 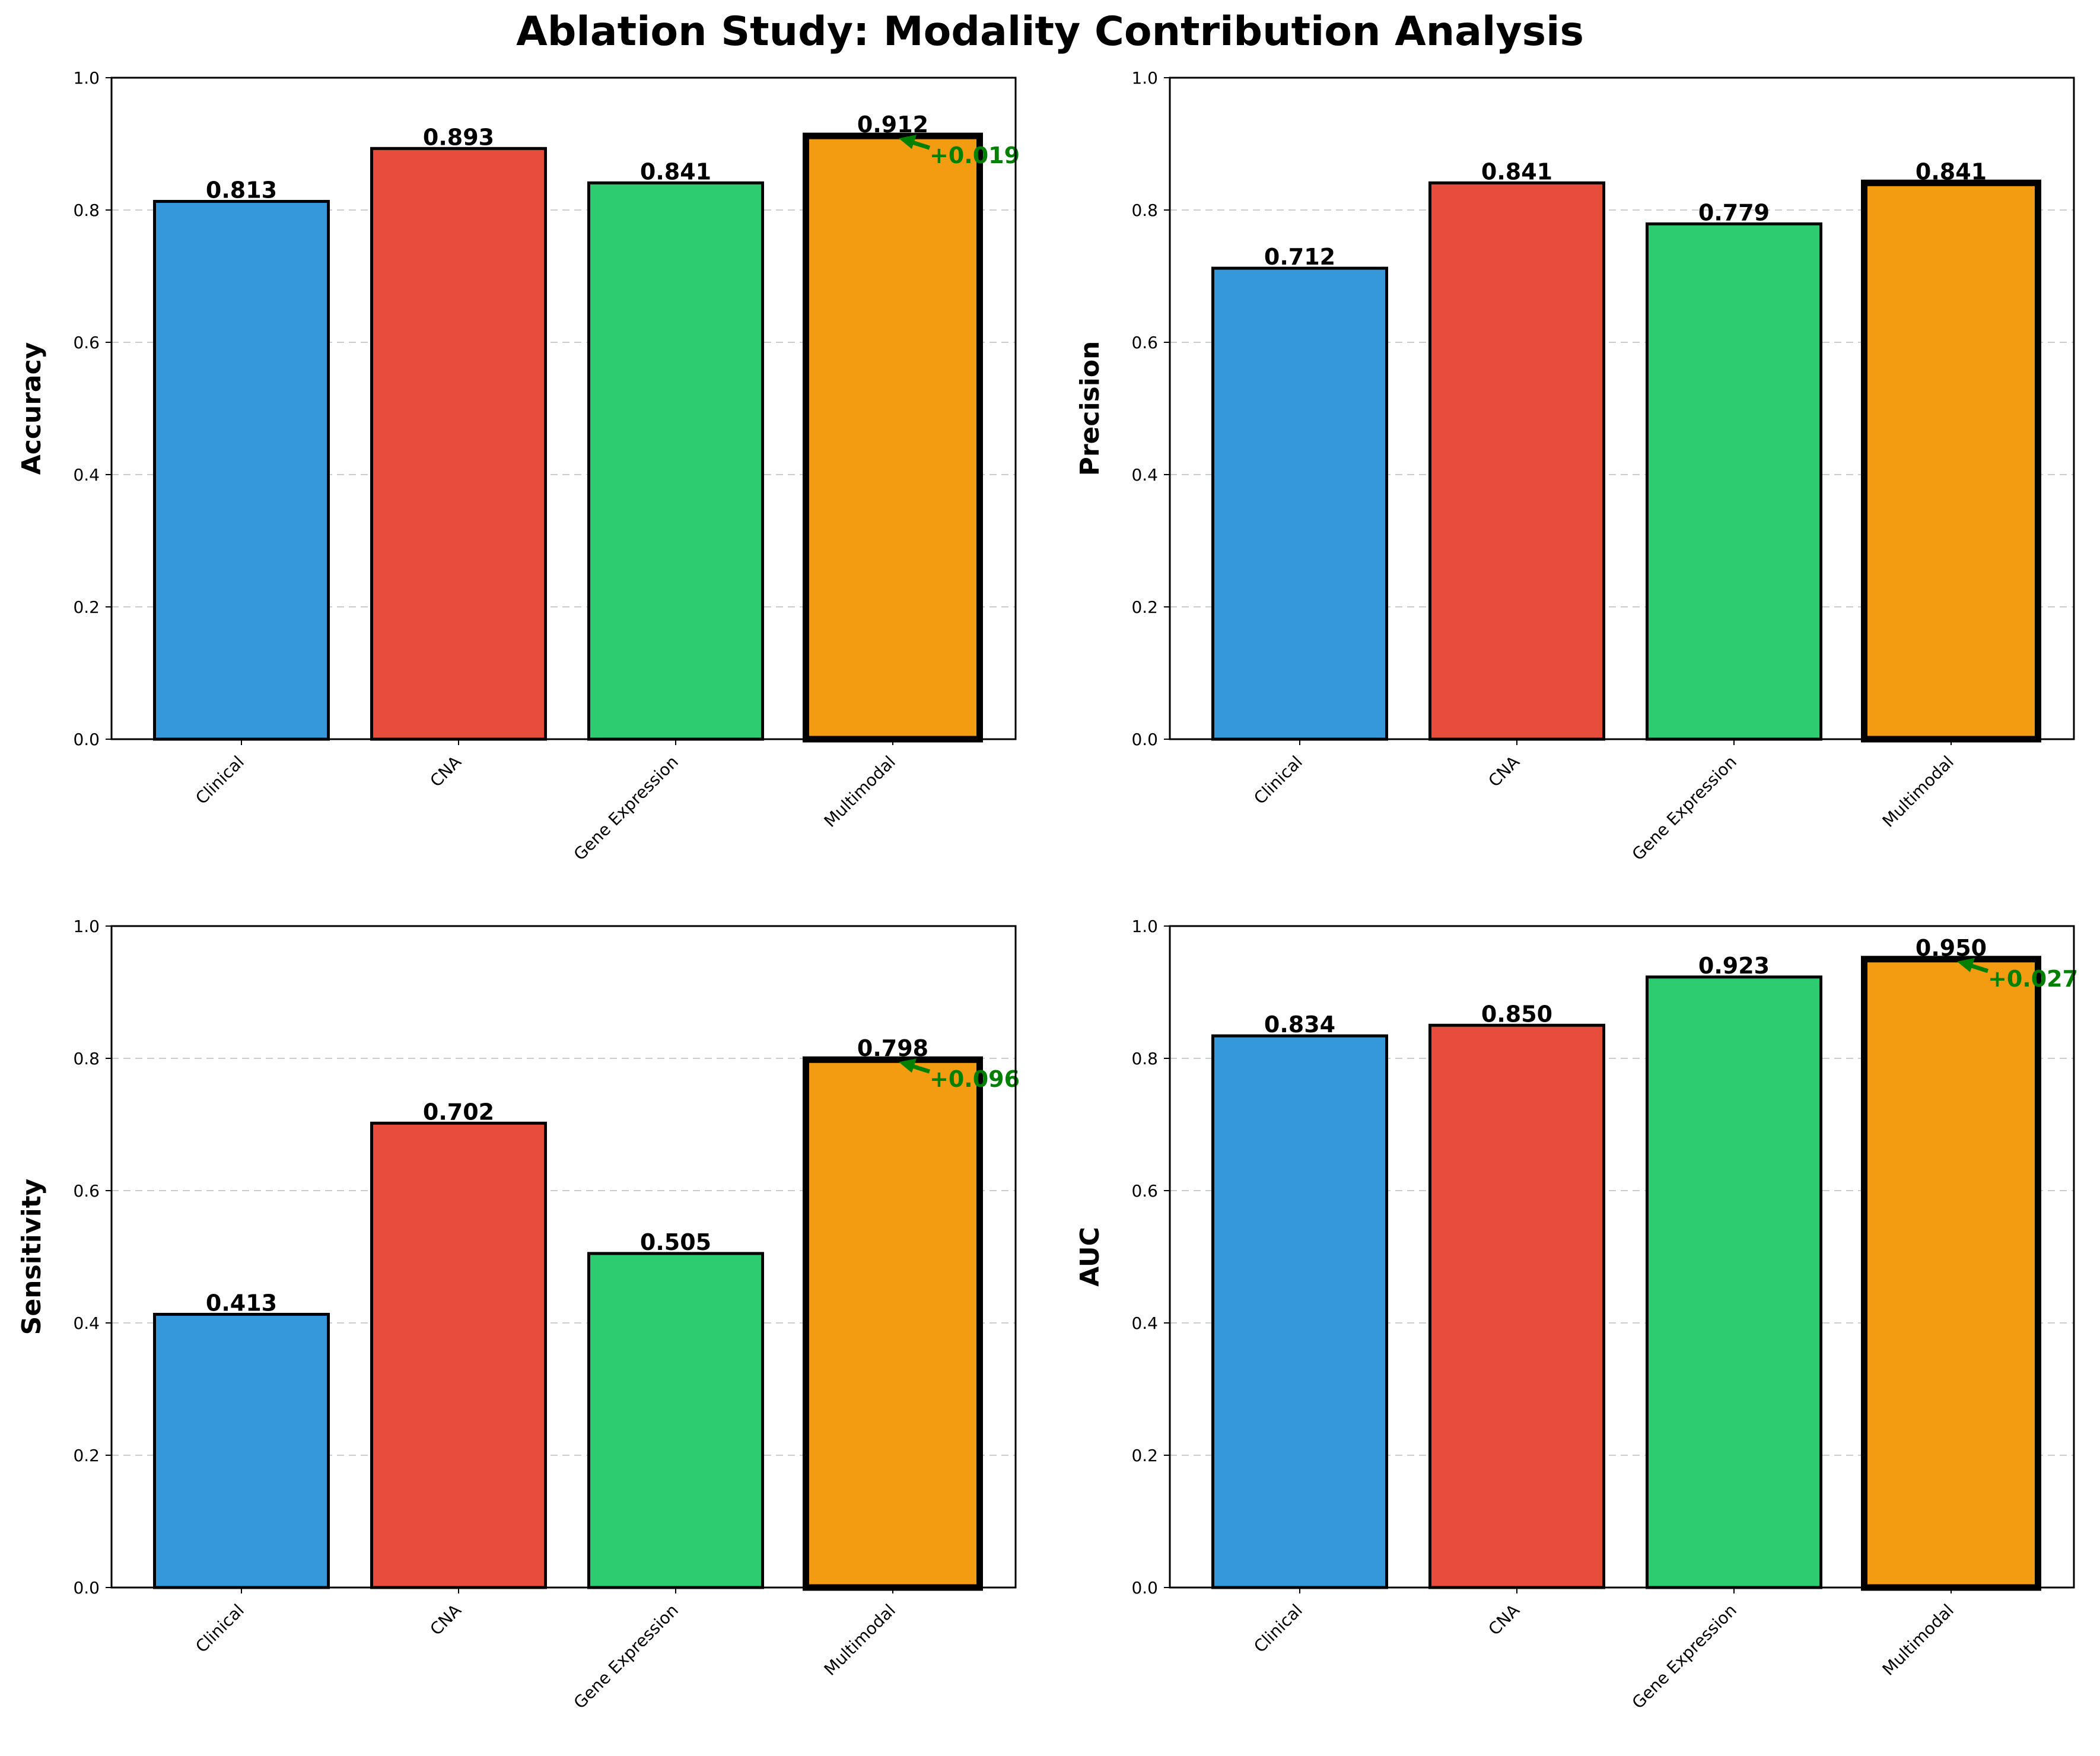 I want to click on data-label: 0.950, so click(x=1951, y=948).